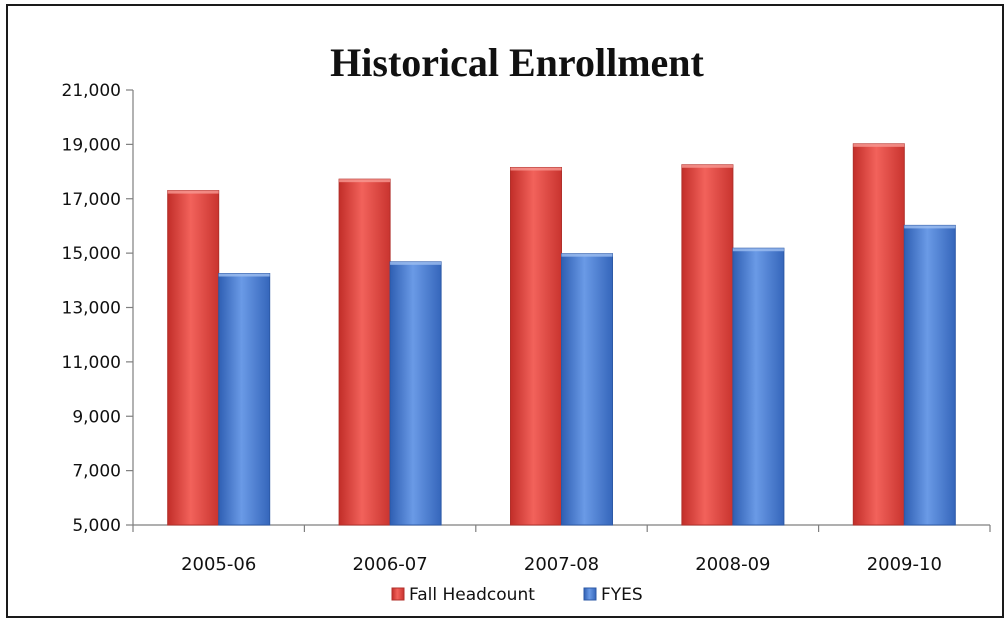 This screenshot has height=622, width=1007. I want to click on legend-label-fall-headcount: Fall Headcount, so click(472, 595).